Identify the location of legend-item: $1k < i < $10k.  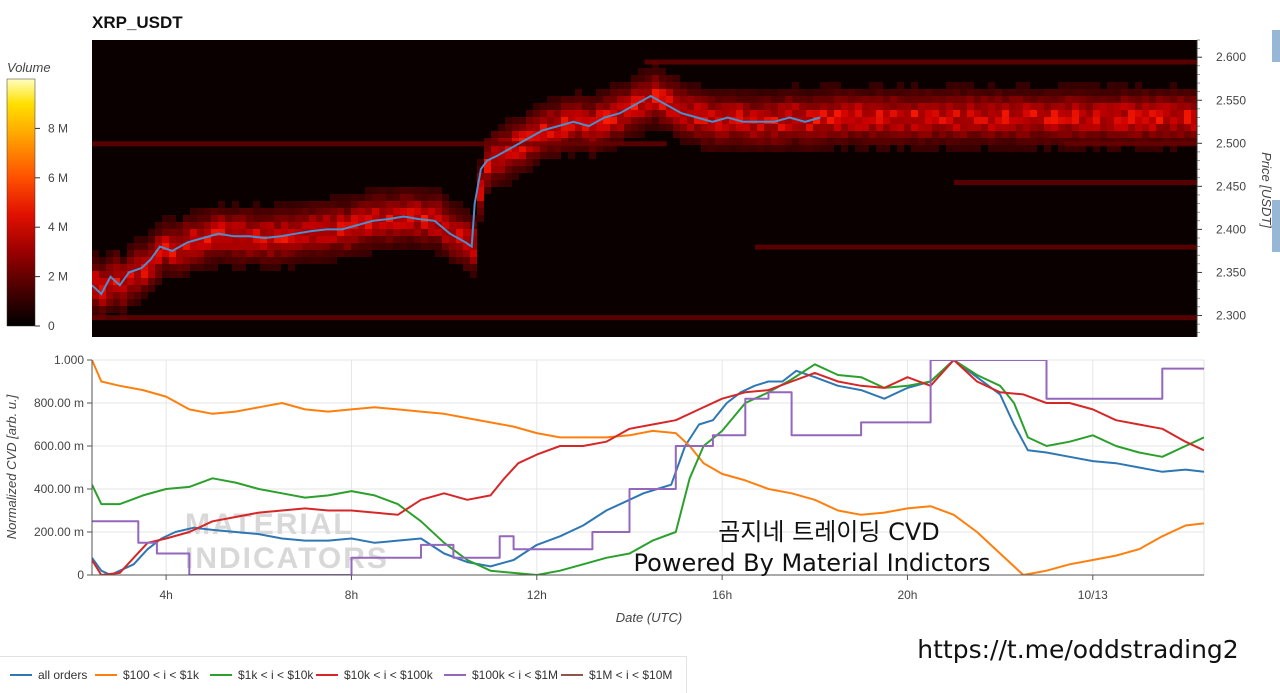
(261, 675).